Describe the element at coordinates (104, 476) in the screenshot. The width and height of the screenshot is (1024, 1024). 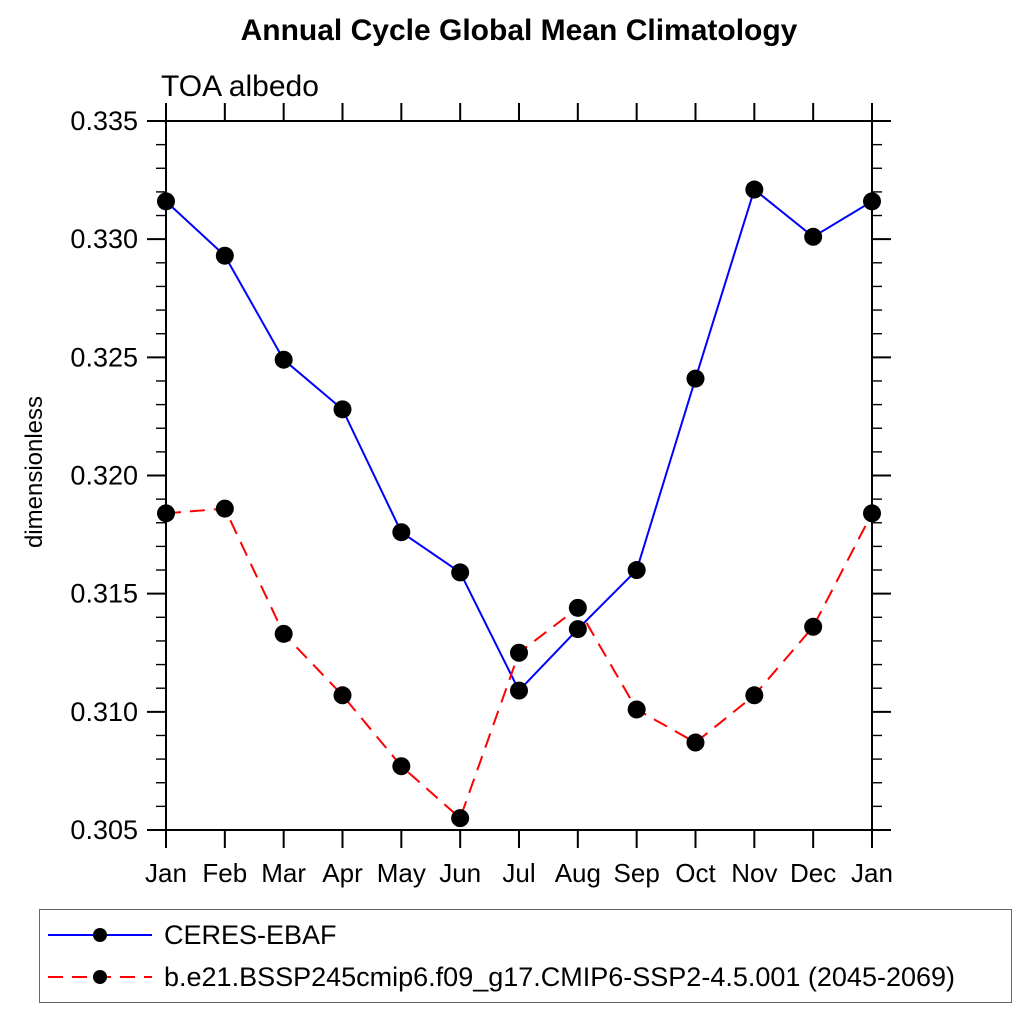
I see `y-axis-tick-label: 0.320` at that location.